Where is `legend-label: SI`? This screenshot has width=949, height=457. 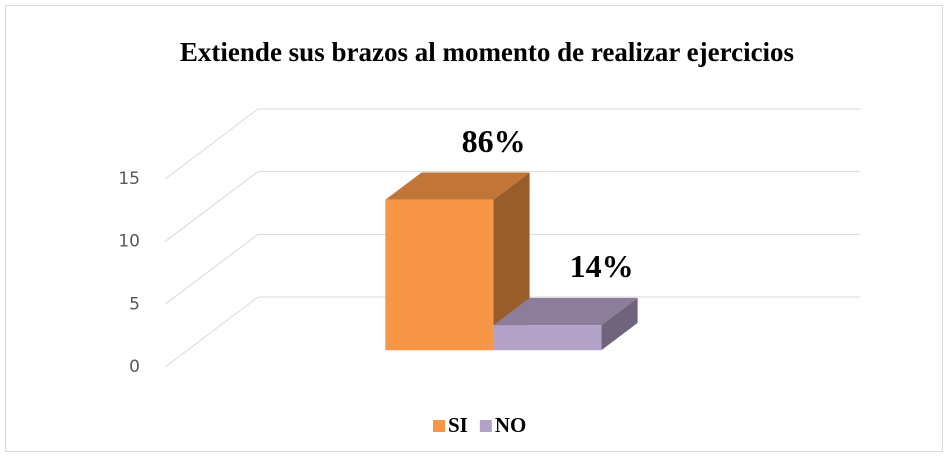 legend-label: SI is located at coordinates (458, 425).